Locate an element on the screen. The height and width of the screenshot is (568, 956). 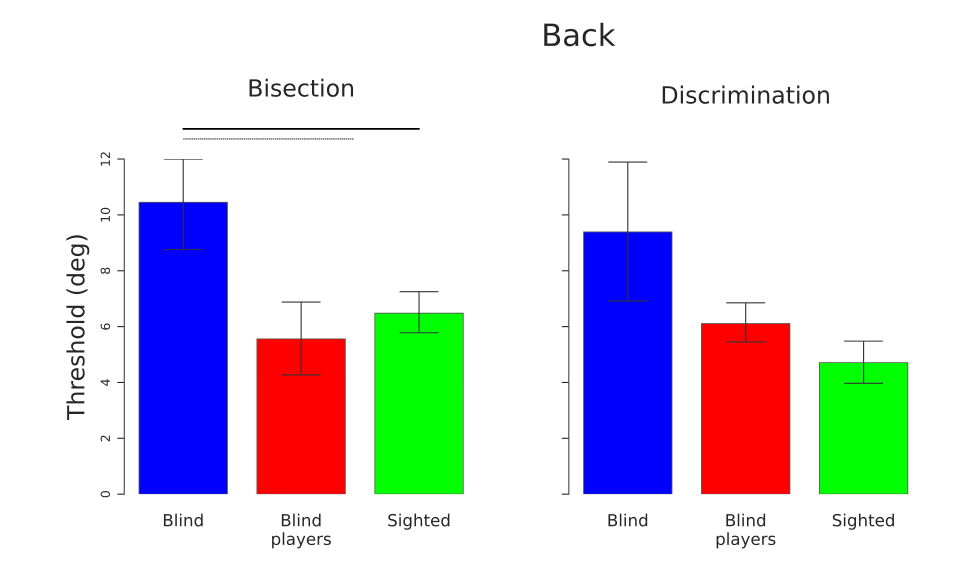
text: Back is located at coordinates (580, 34).